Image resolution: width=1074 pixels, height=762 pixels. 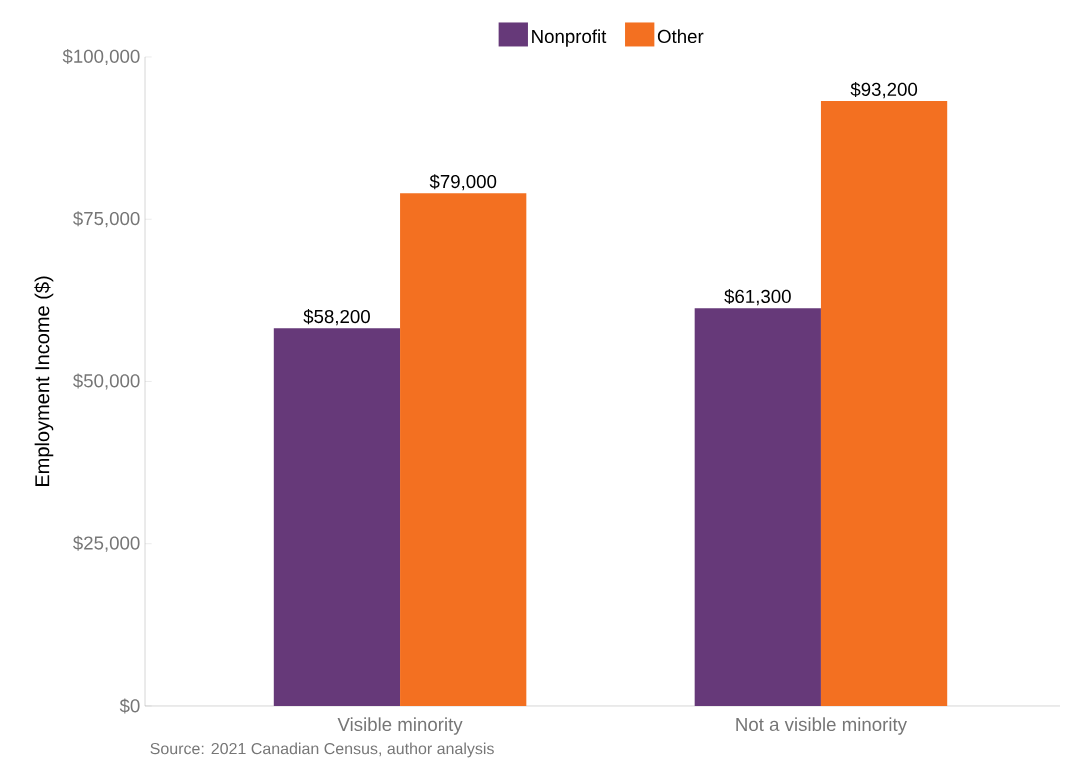 I want to click on y-tick-label: $25,000, so click(x=106, y=543).